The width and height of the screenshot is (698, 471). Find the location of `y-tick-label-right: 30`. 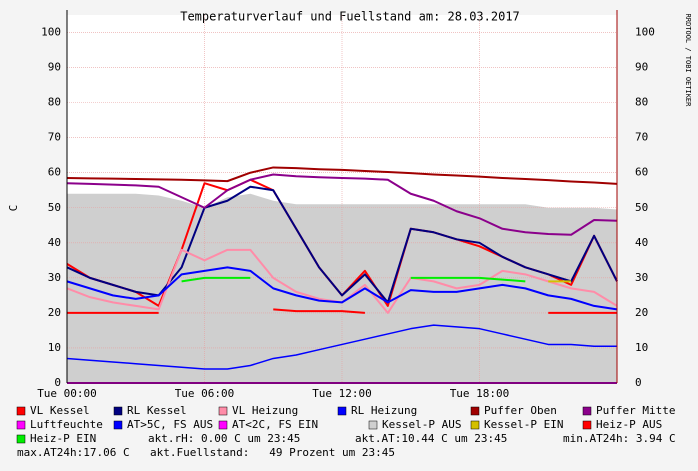

y-tick-label-right: 30 is located at coordinates (641, 277).